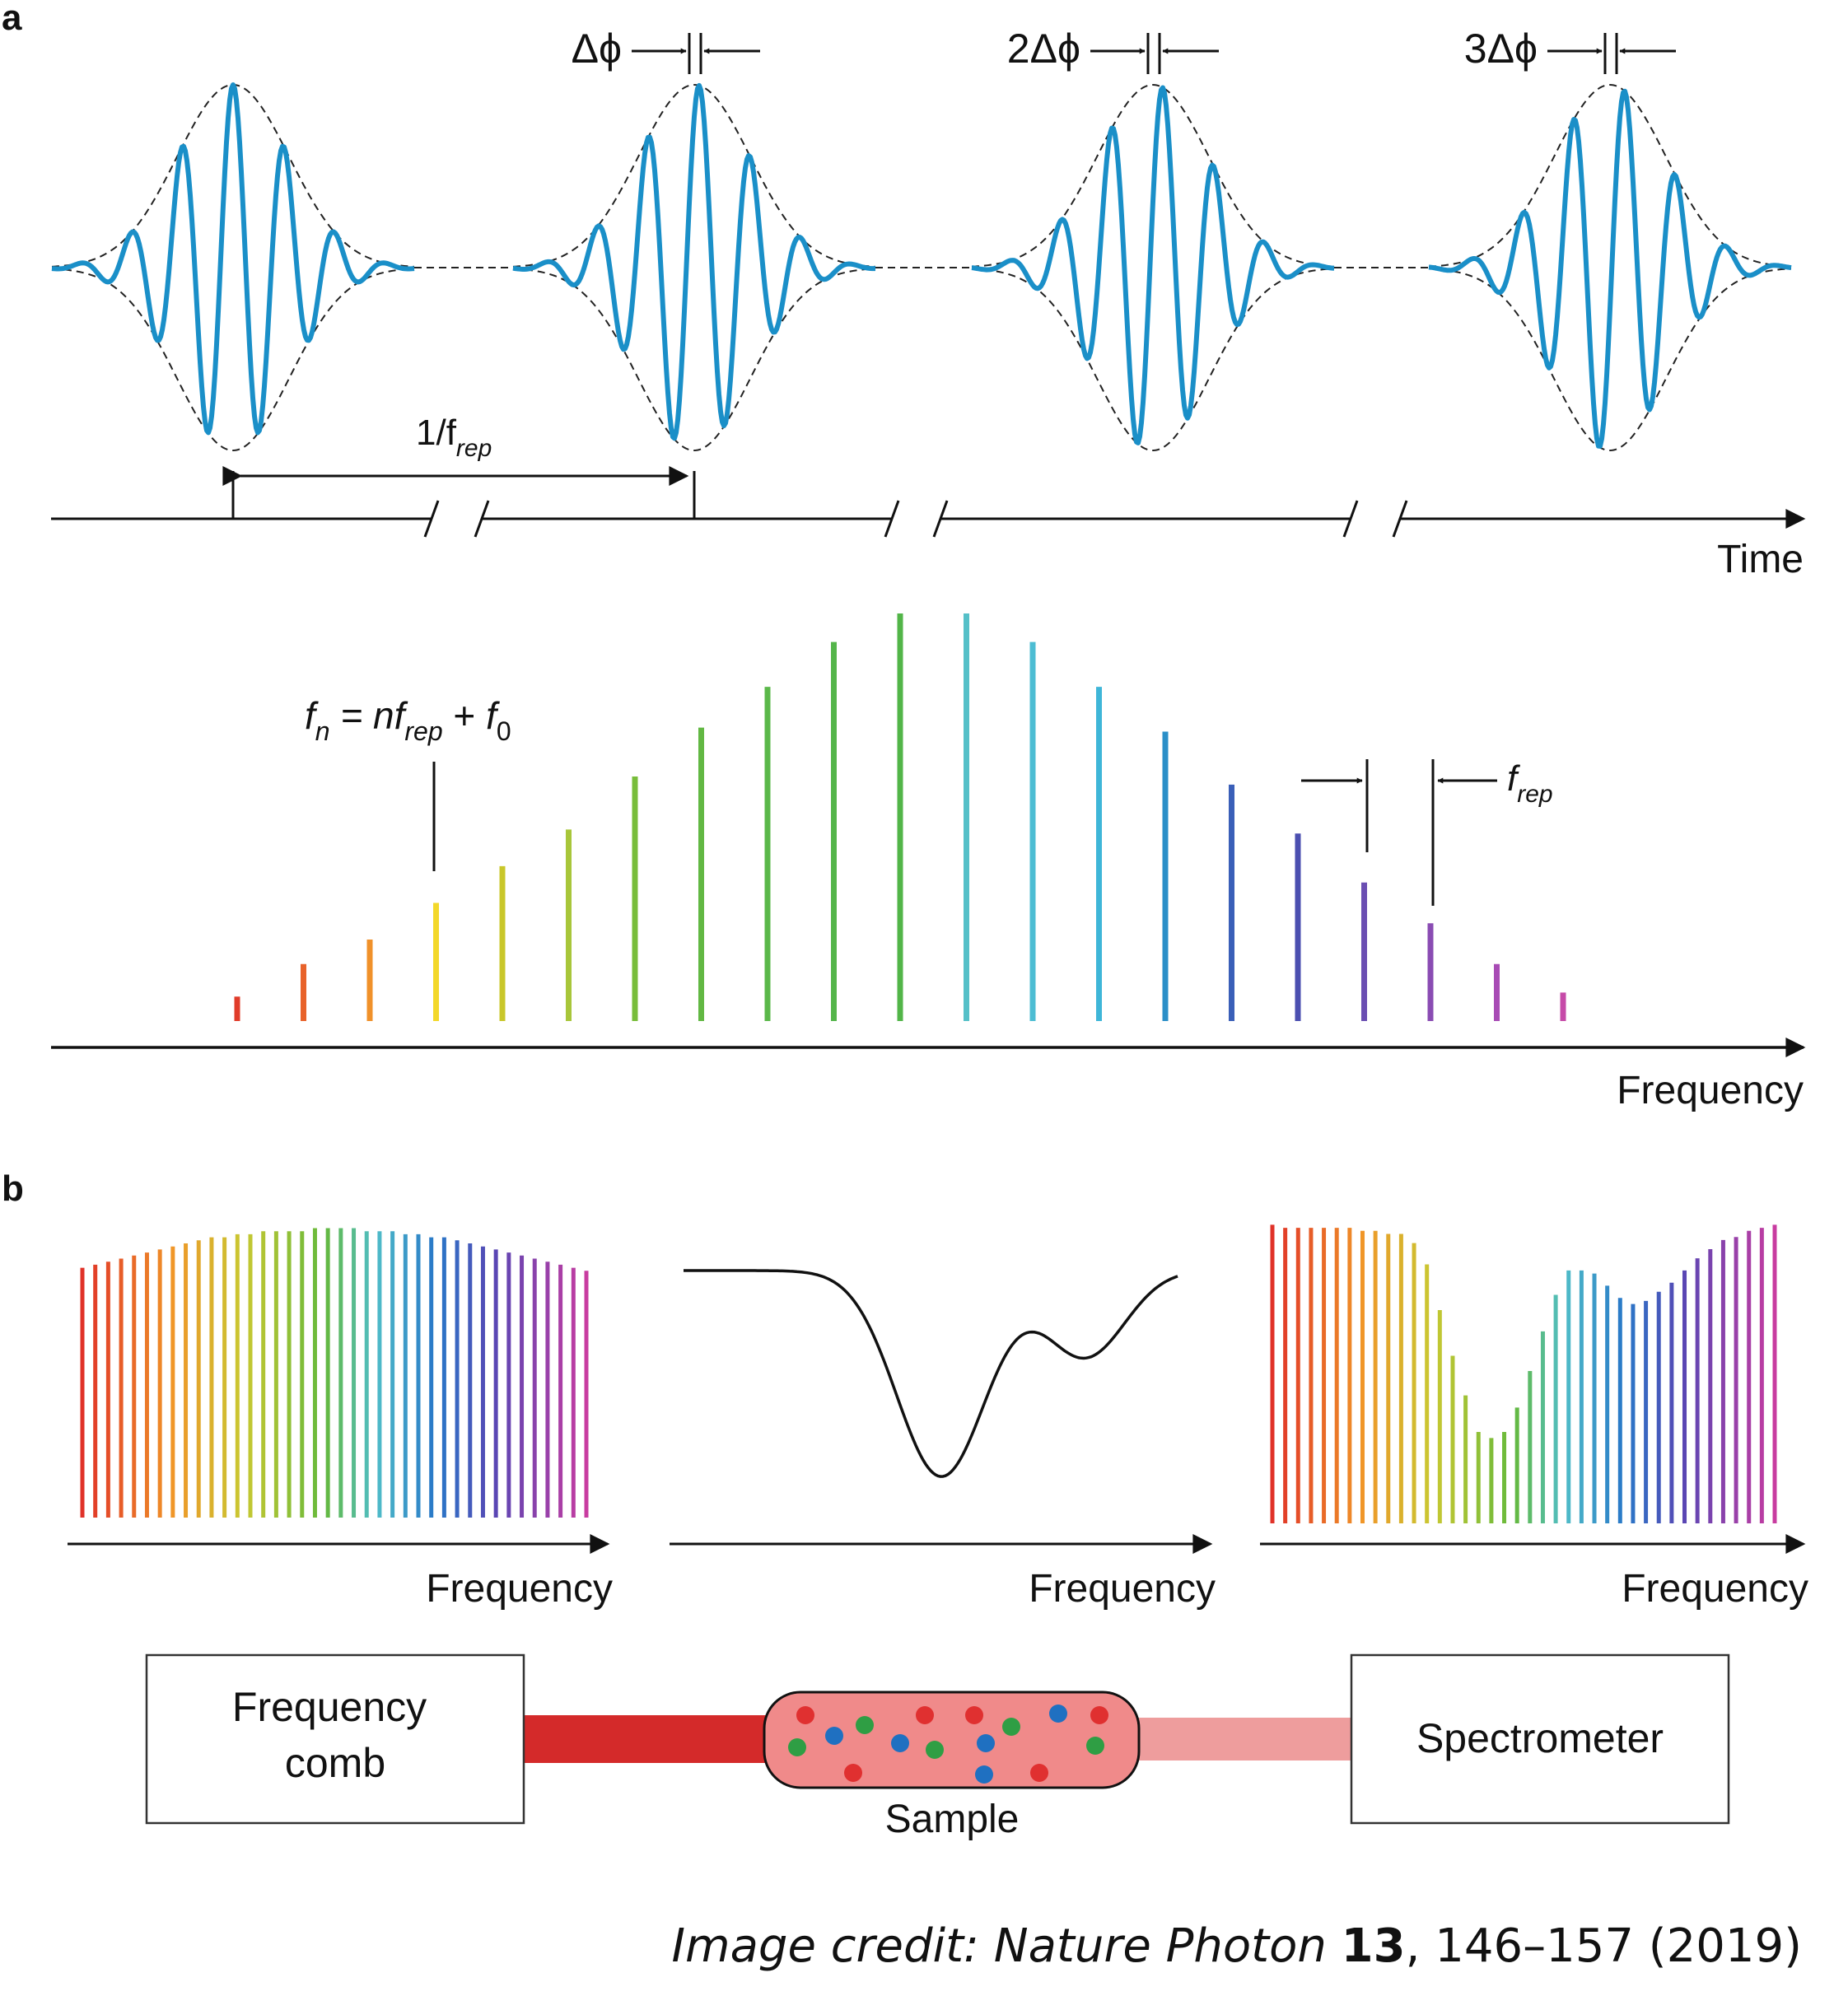 This screenshot has height=2010, width=1848. What do you see at coordinates (312, 715) in the screenshot?
I see `formula-f: f` at bounding box center [312, 715].